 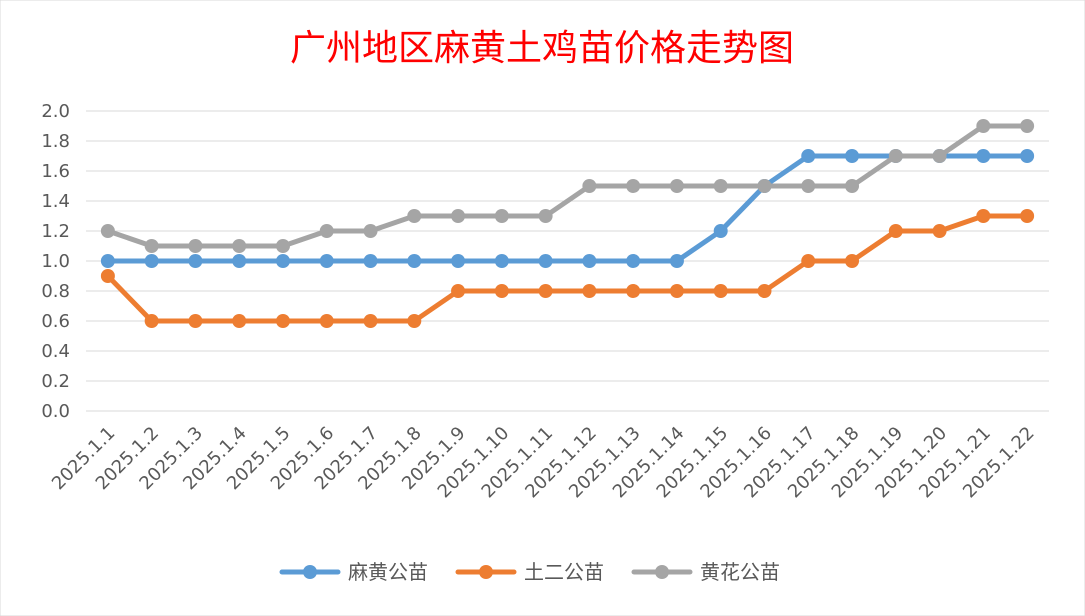 I want to click on legend: 麻黄公苗 土二公苗 黄花公苗, so click(x=529, y=572).